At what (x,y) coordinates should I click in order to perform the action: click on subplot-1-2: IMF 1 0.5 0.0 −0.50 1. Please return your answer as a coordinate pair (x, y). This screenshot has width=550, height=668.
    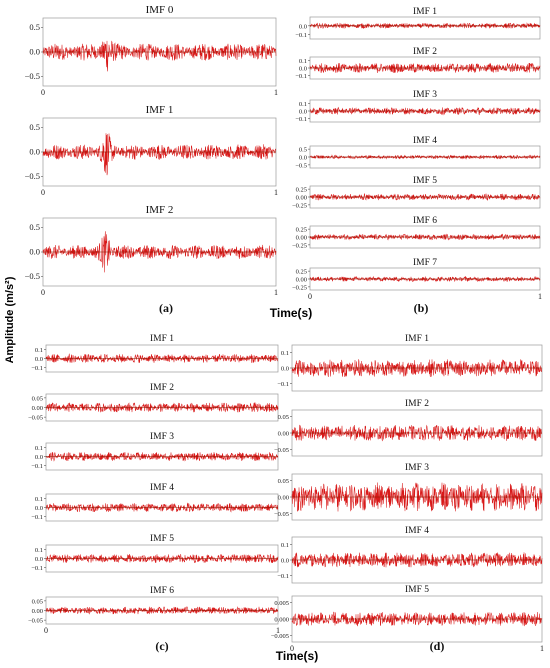
    Looking at the image, I should click on (151, 150).